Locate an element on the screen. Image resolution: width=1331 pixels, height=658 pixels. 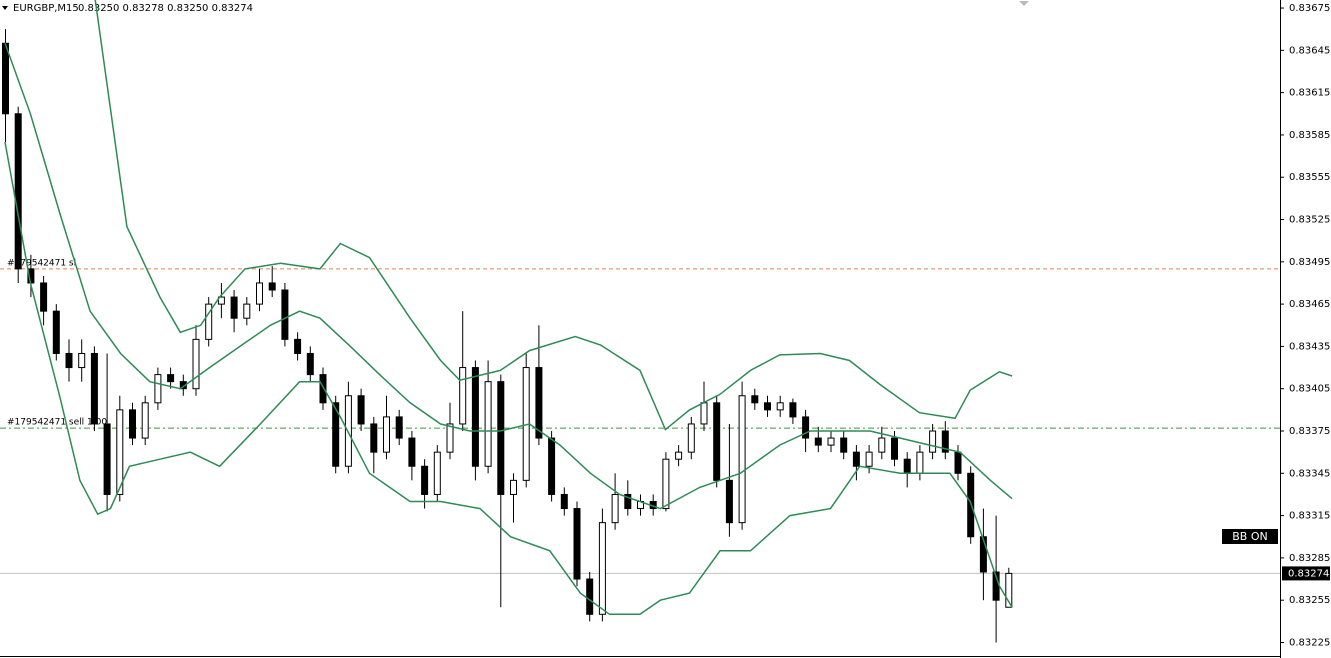
y-tick-label: 0.83645 is located at coordinates (1309, 50).